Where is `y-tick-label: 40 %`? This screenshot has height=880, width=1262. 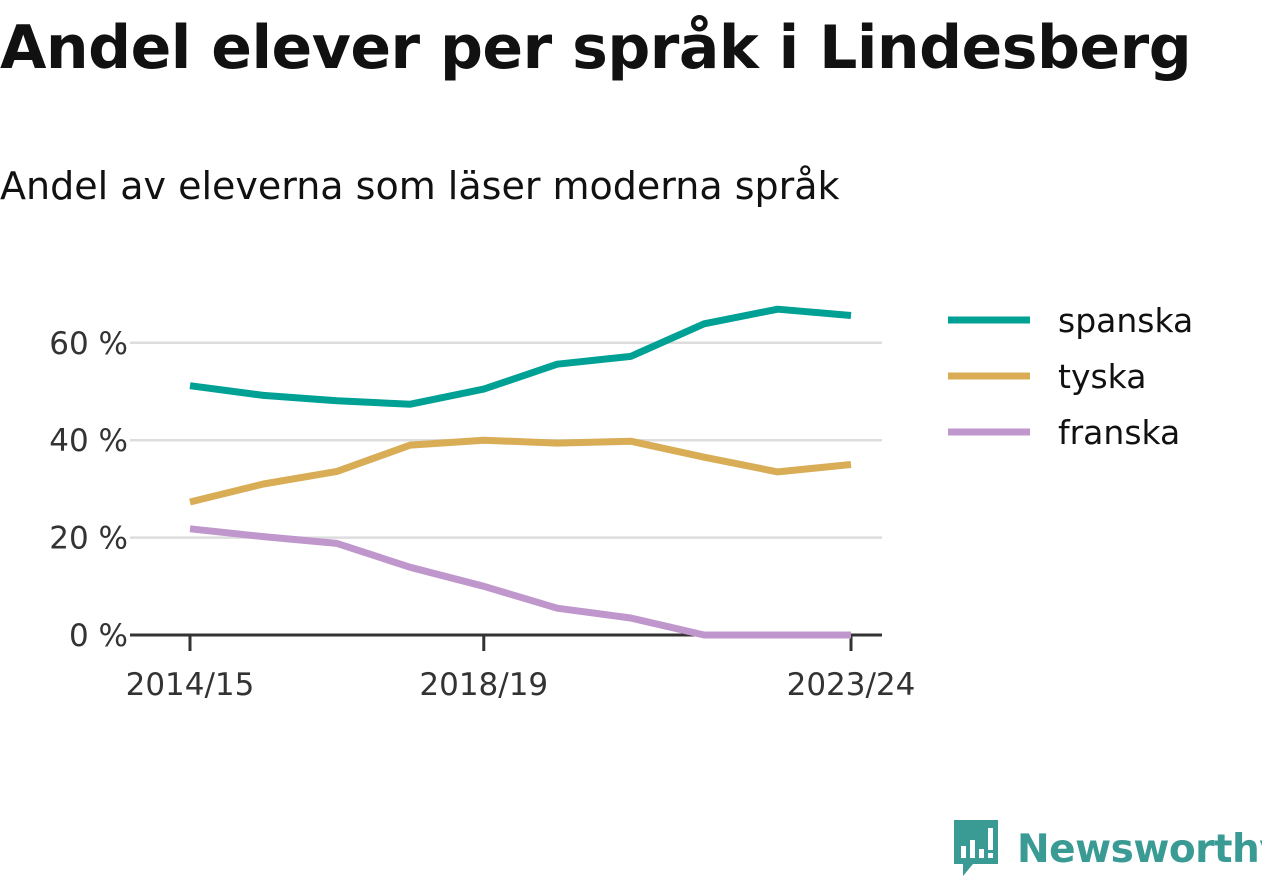 y-tick-label: 40 % is located at coordinates (88, 441).